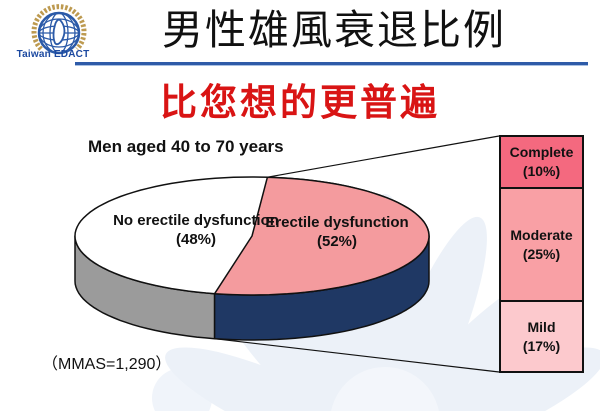 The height and width of the screenshot is (411, 600). What do you see at coordinates (107, 364) in the screenshot?
I see `sample-size-note: （MMAS=1,290）` at bounding box center [107, 364].